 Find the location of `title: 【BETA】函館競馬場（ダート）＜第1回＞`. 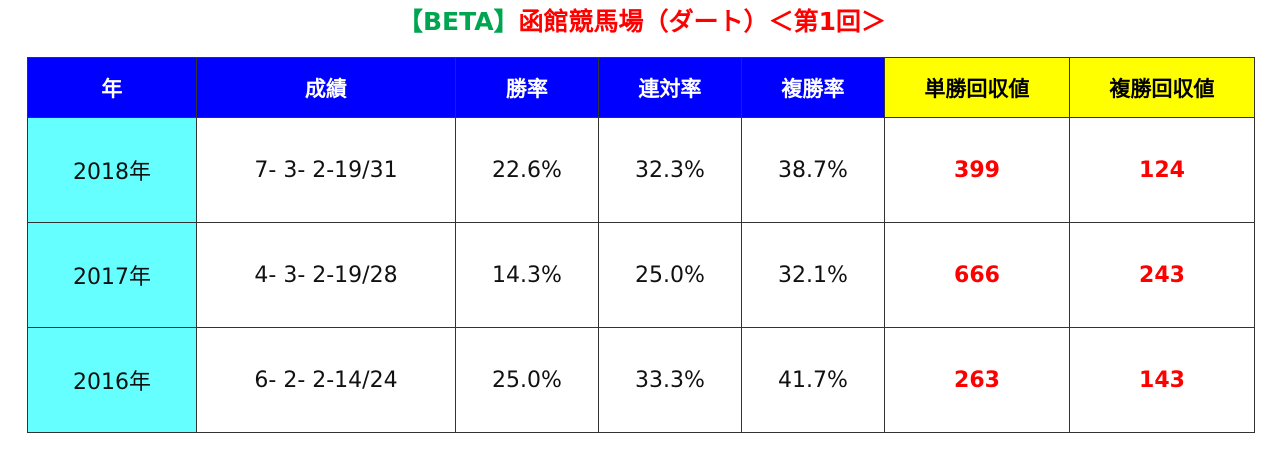

title: 【BETA】函館競馬場（ダート）＜第1回＞ is located at coordinates (642, 22).